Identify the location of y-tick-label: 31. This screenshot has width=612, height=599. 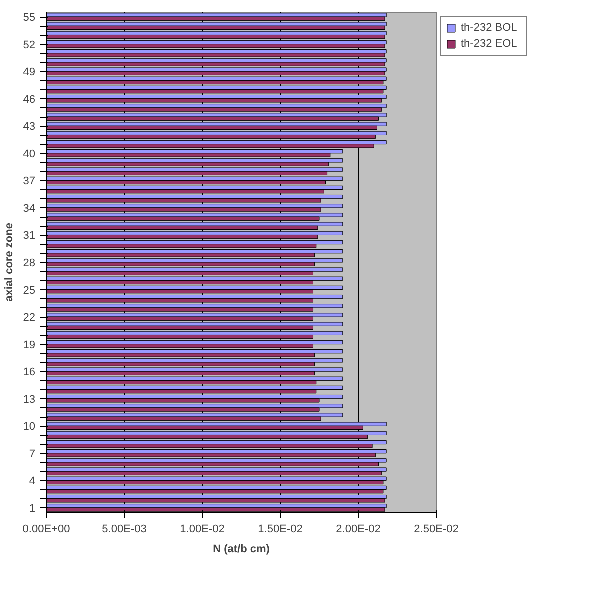
(29, 236).